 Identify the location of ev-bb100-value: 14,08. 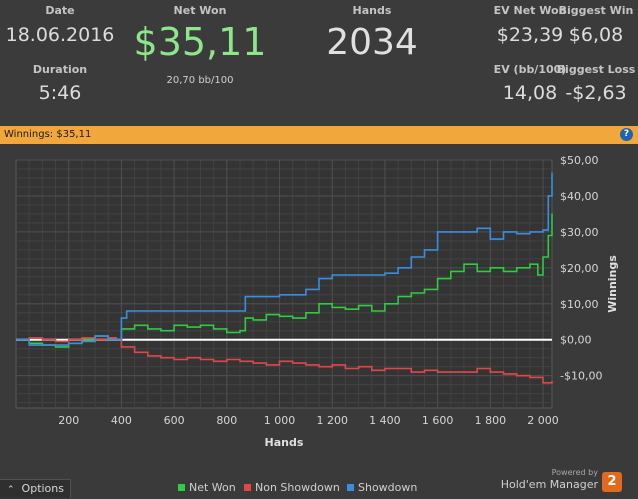
(530, 93).